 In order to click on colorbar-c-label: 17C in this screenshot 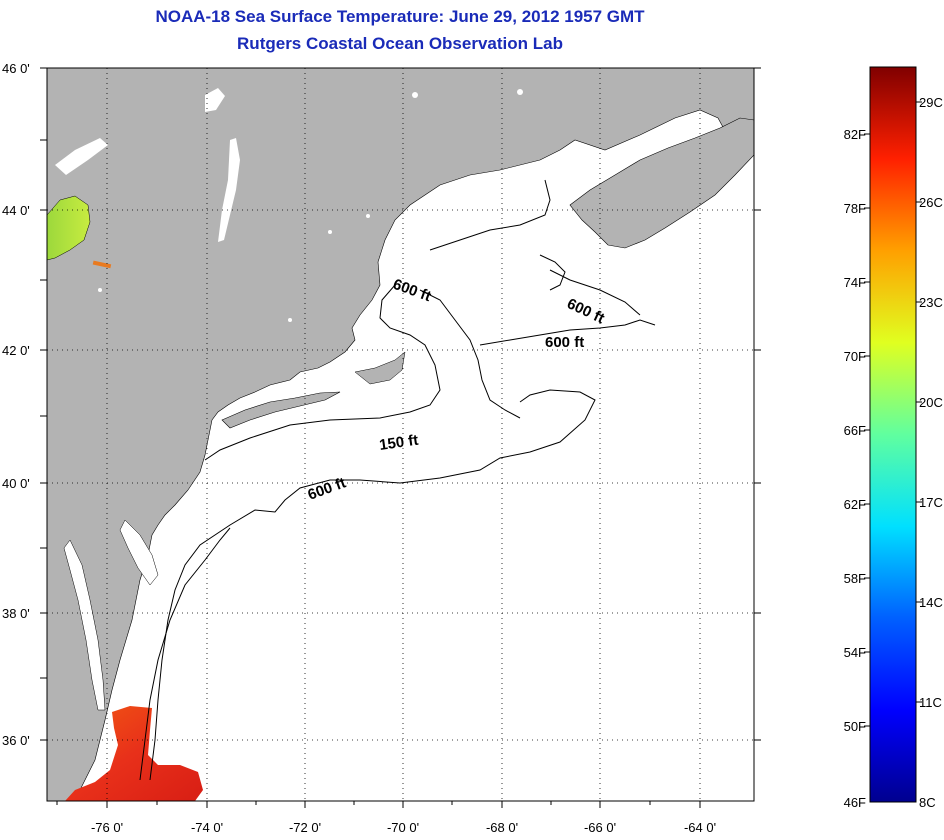, I will do `click(931, 502)`.